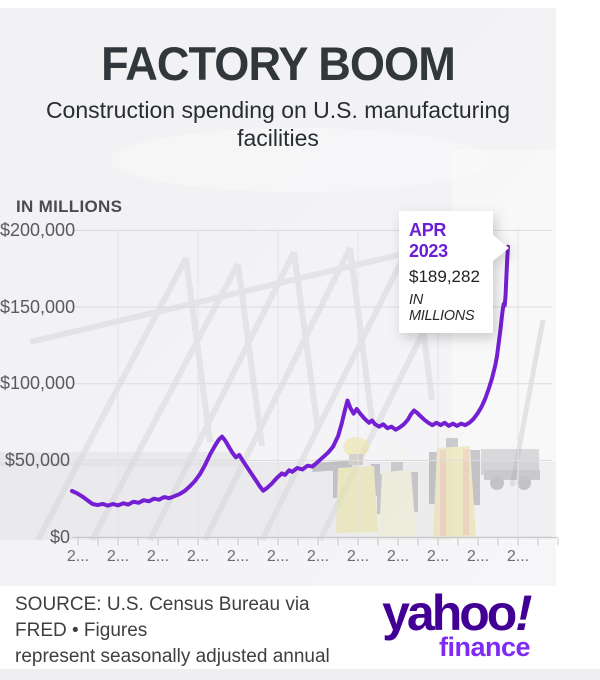  What do you see at coordinates (501, 248) in the screenshot?
I see `callout-pointer-icon` at bounding box center [501, 248].